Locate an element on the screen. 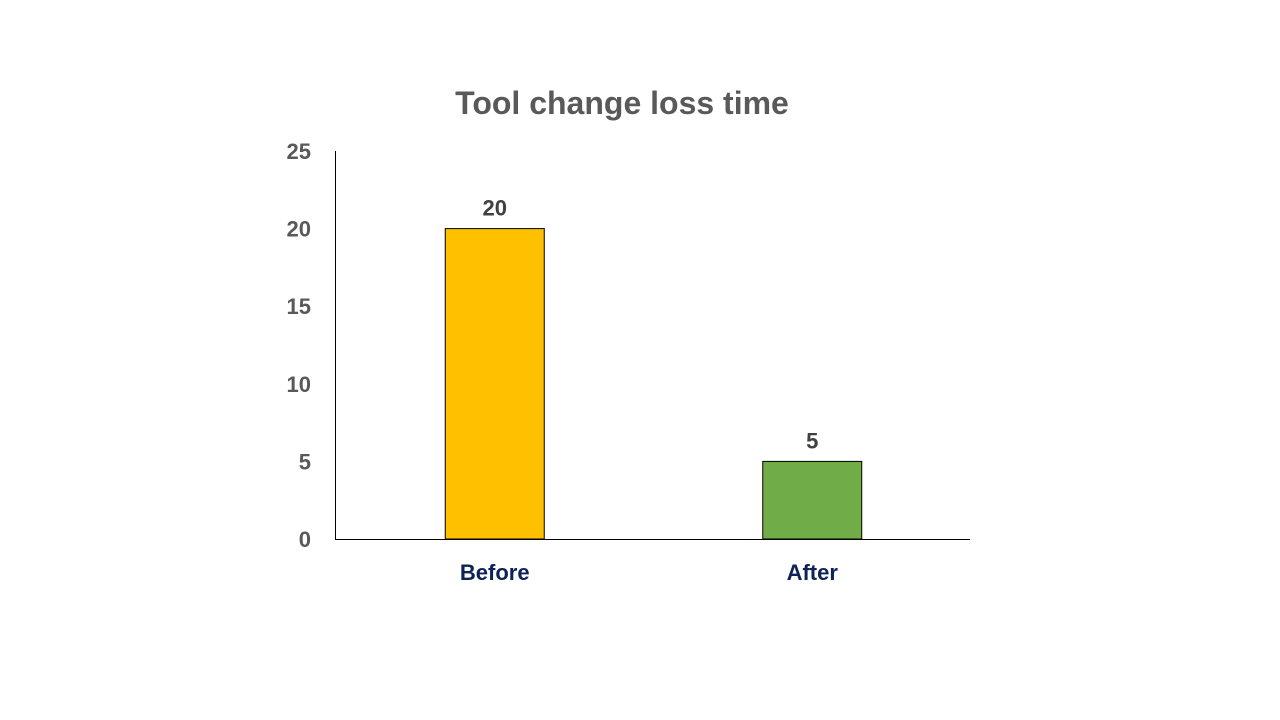 This screenshot has width=1280, height=720. bar-before is located at coordinates (494, 384).